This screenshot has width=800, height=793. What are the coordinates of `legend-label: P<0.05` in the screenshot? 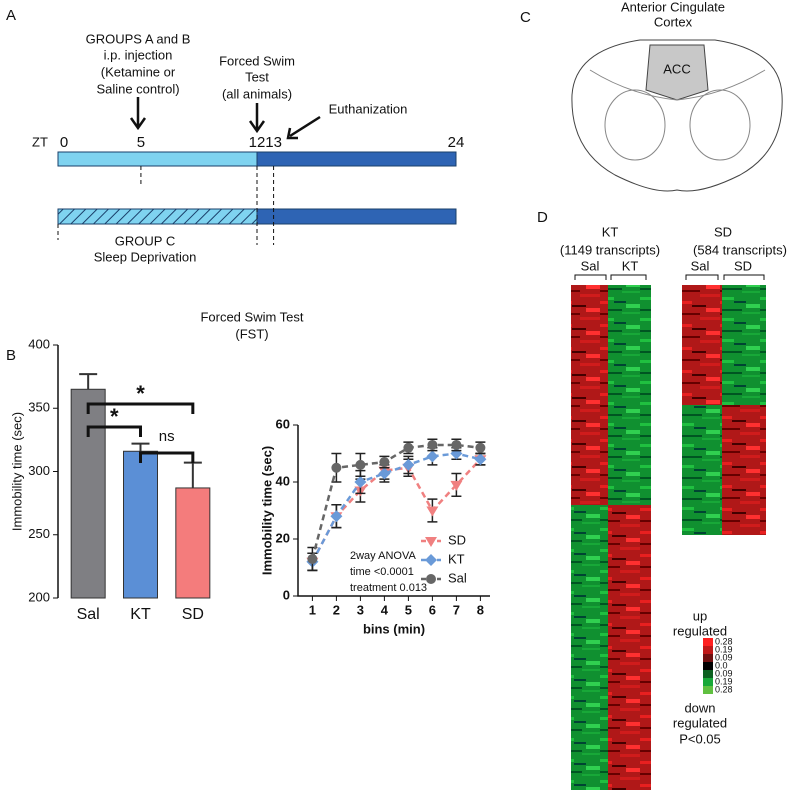 It's located at (700, 738).